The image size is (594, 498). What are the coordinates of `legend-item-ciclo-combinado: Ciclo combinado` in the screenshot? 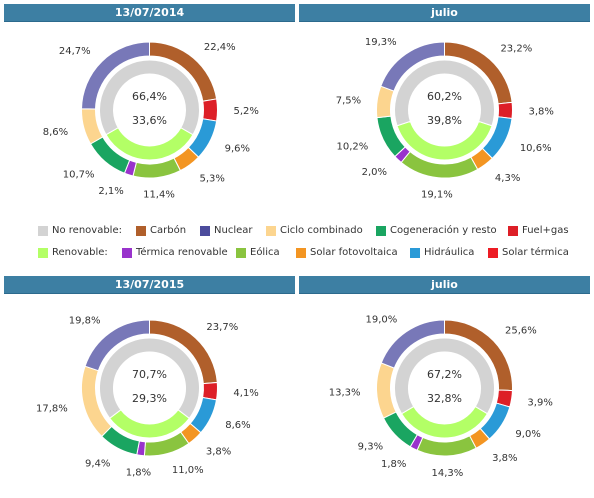 It's located at (314, 230).